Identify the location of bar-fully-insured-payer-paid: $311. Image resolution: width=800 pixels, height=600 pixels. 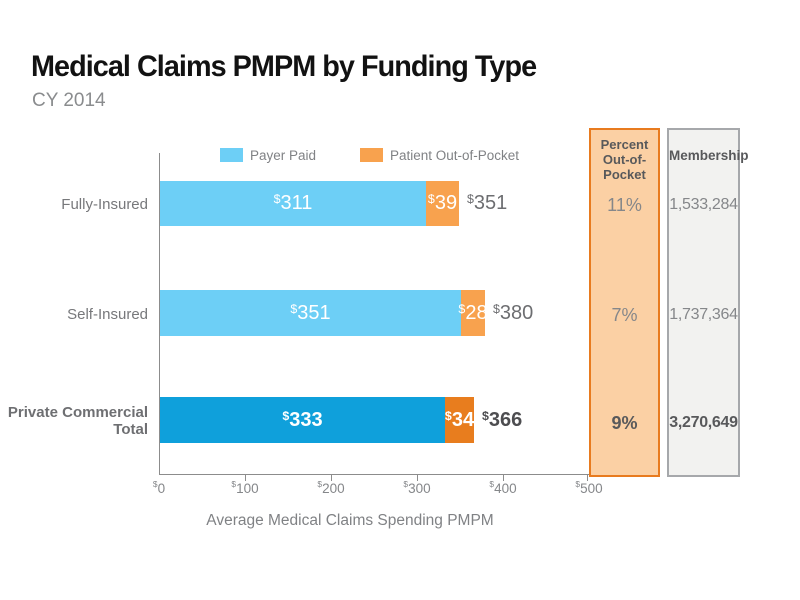
(293, 203).